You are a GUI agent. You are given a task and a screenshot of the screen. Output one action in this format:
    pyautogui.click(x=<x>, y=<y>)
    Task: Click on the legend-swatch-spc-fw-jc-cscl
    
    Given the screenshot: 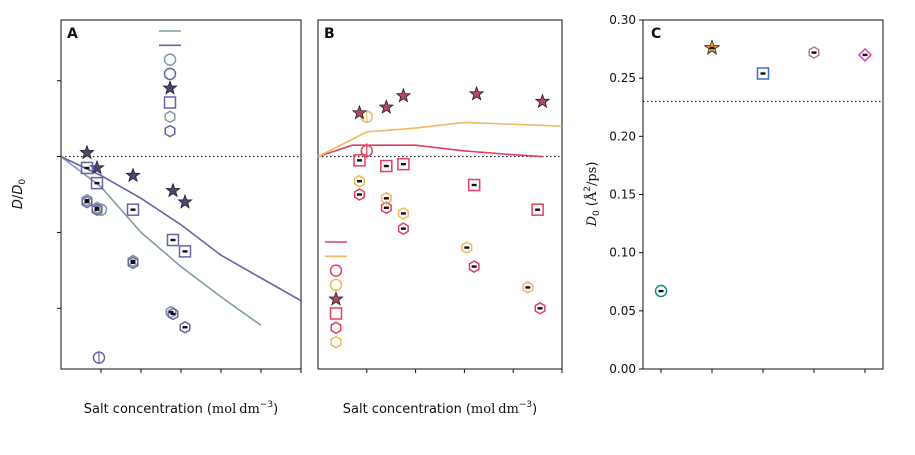 What is the action you would take?
    pyautogui.click(x=336, y=342)
    